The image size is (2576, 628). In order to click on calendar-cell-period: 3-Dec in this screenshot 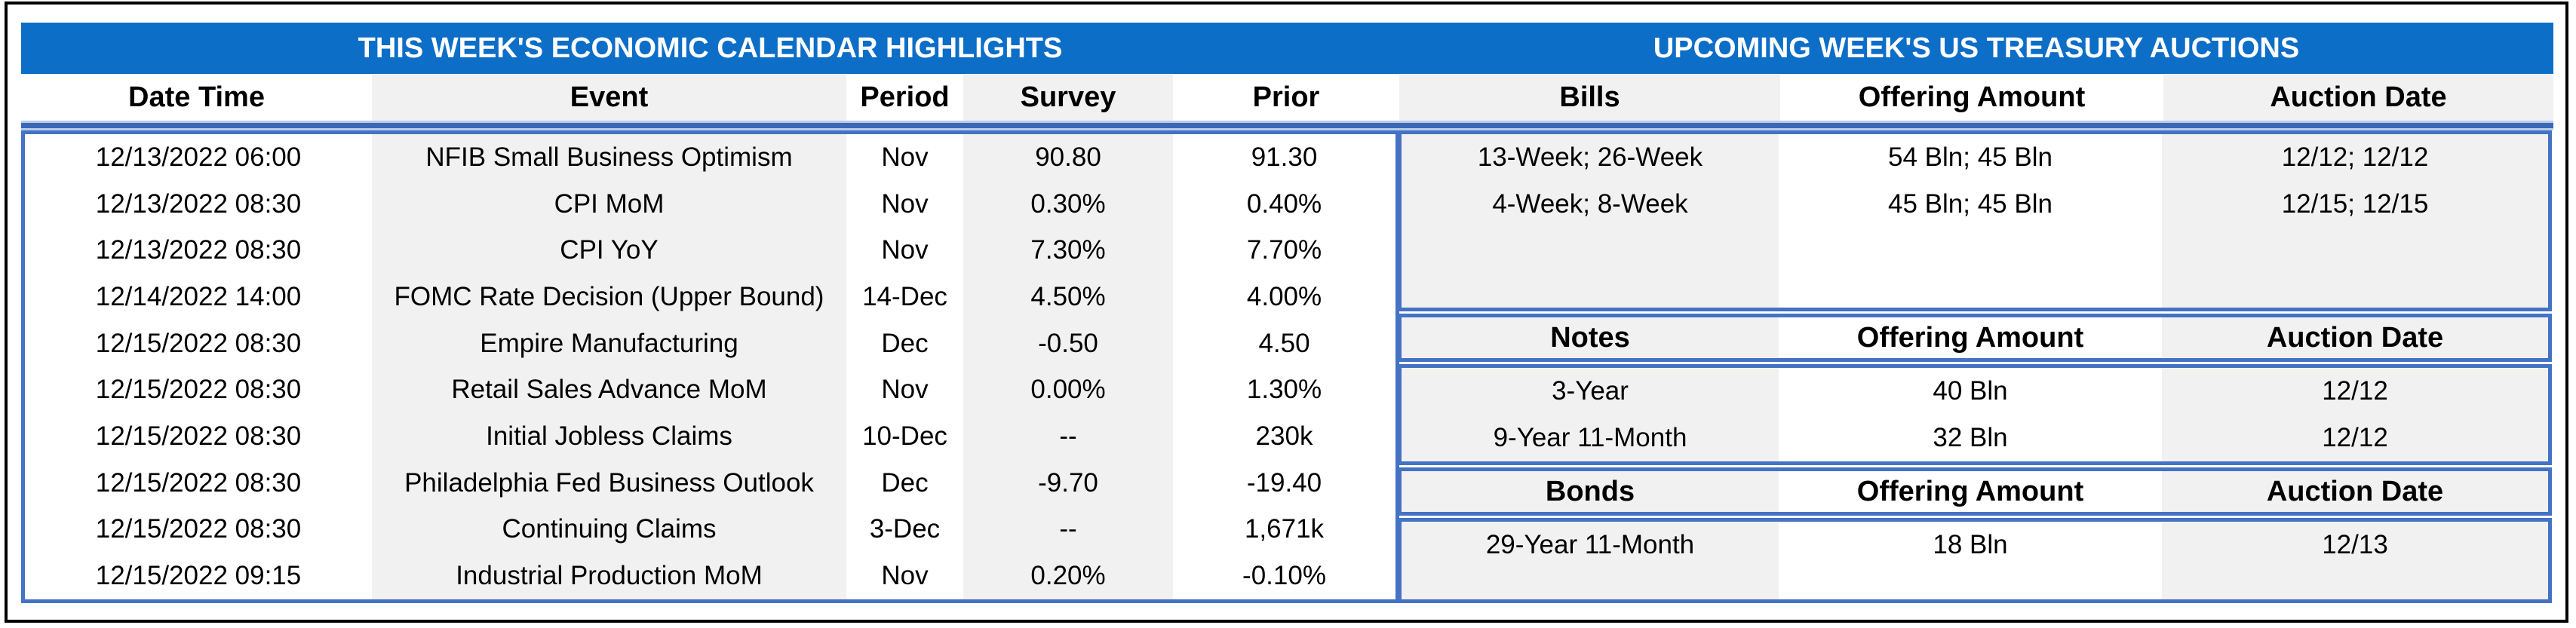, I will do `click(905, 529)`.